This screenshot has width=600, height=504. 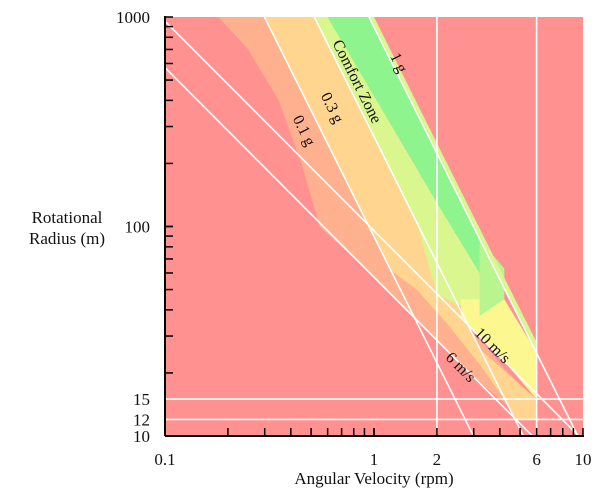 What do you see at coordinates (138, 227) in the screenshot?
I see `y-tick-label: 100` at bounding box center [138, 227].